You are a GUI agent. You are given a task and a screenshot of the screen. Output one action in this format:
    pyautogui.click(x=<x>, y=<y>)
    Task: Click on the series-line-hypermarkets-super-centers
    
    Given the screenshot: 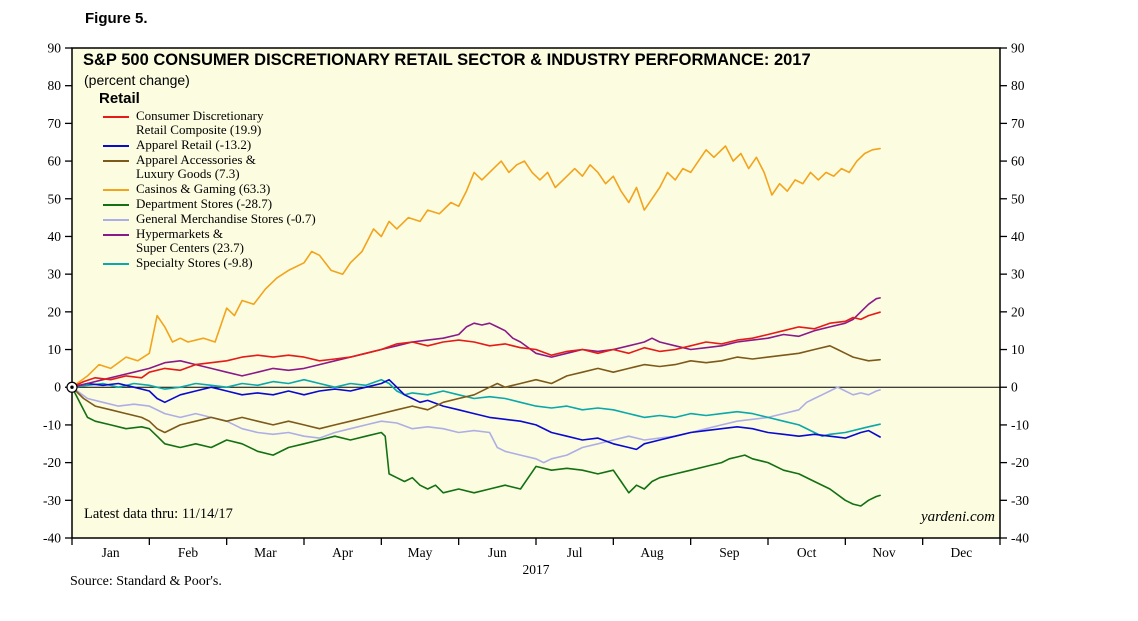 What is the action you would take?
    pyautogui.click(x=476, y=343)
    